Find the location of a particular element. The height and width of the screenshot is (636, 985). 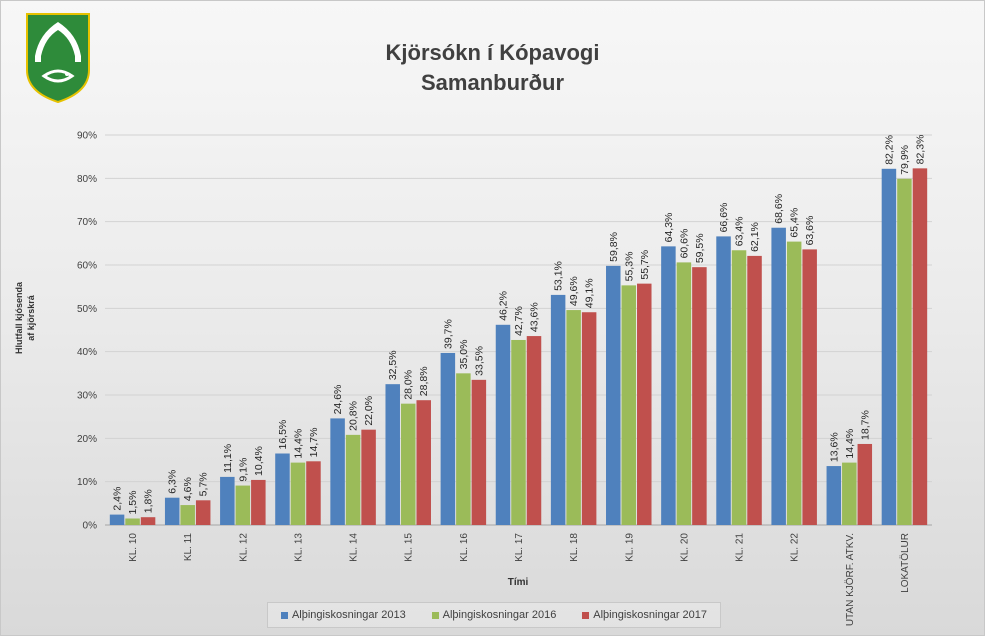

y-tick-label: 30% is located at coordinates (87, 396).